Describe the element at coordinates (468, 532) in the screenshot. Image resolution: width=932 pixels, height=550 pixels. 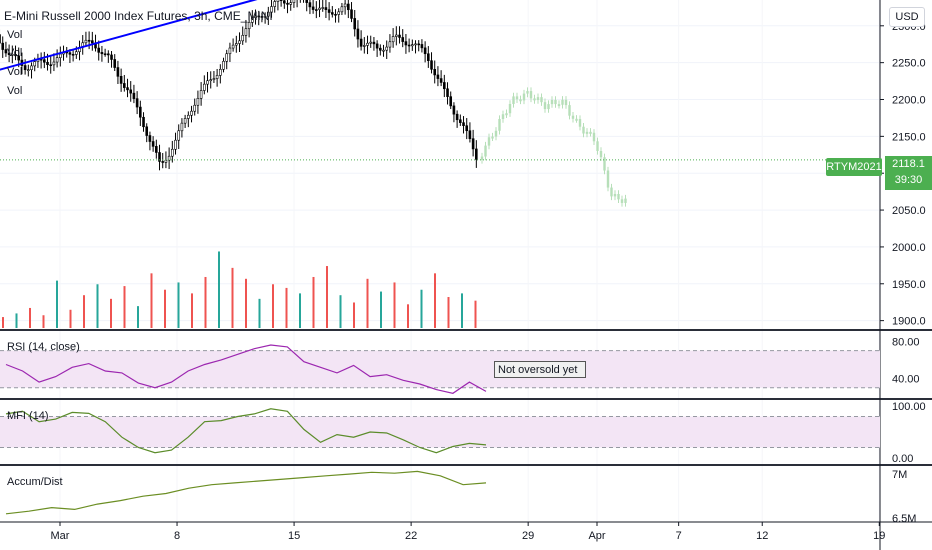
I see `time-axis: Mar 8 15 22 29 Apr 7 12 19` at that location.